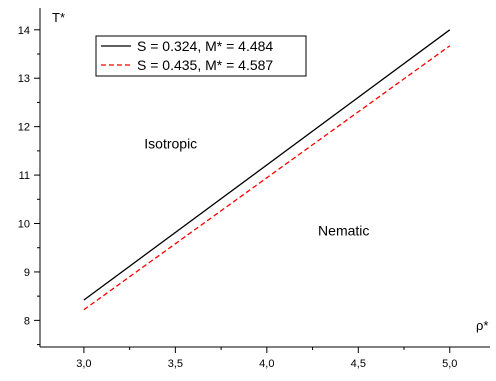 The height and width of the screenshot is (381, 496). I want to click on y-tick-label: 8, so click(27, 321).